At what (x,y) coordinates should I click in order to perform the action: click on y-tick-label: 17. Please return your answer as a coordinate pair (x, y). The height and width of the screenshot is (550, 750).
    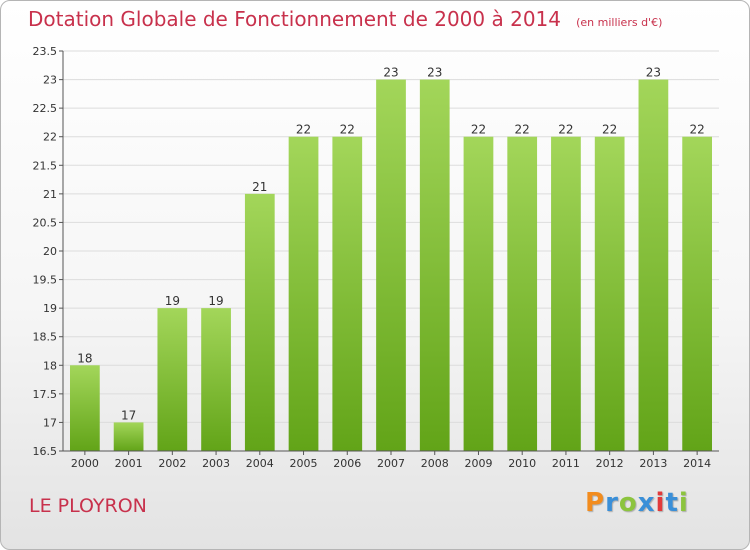
    Looking at the image, I should click on (50, 422).